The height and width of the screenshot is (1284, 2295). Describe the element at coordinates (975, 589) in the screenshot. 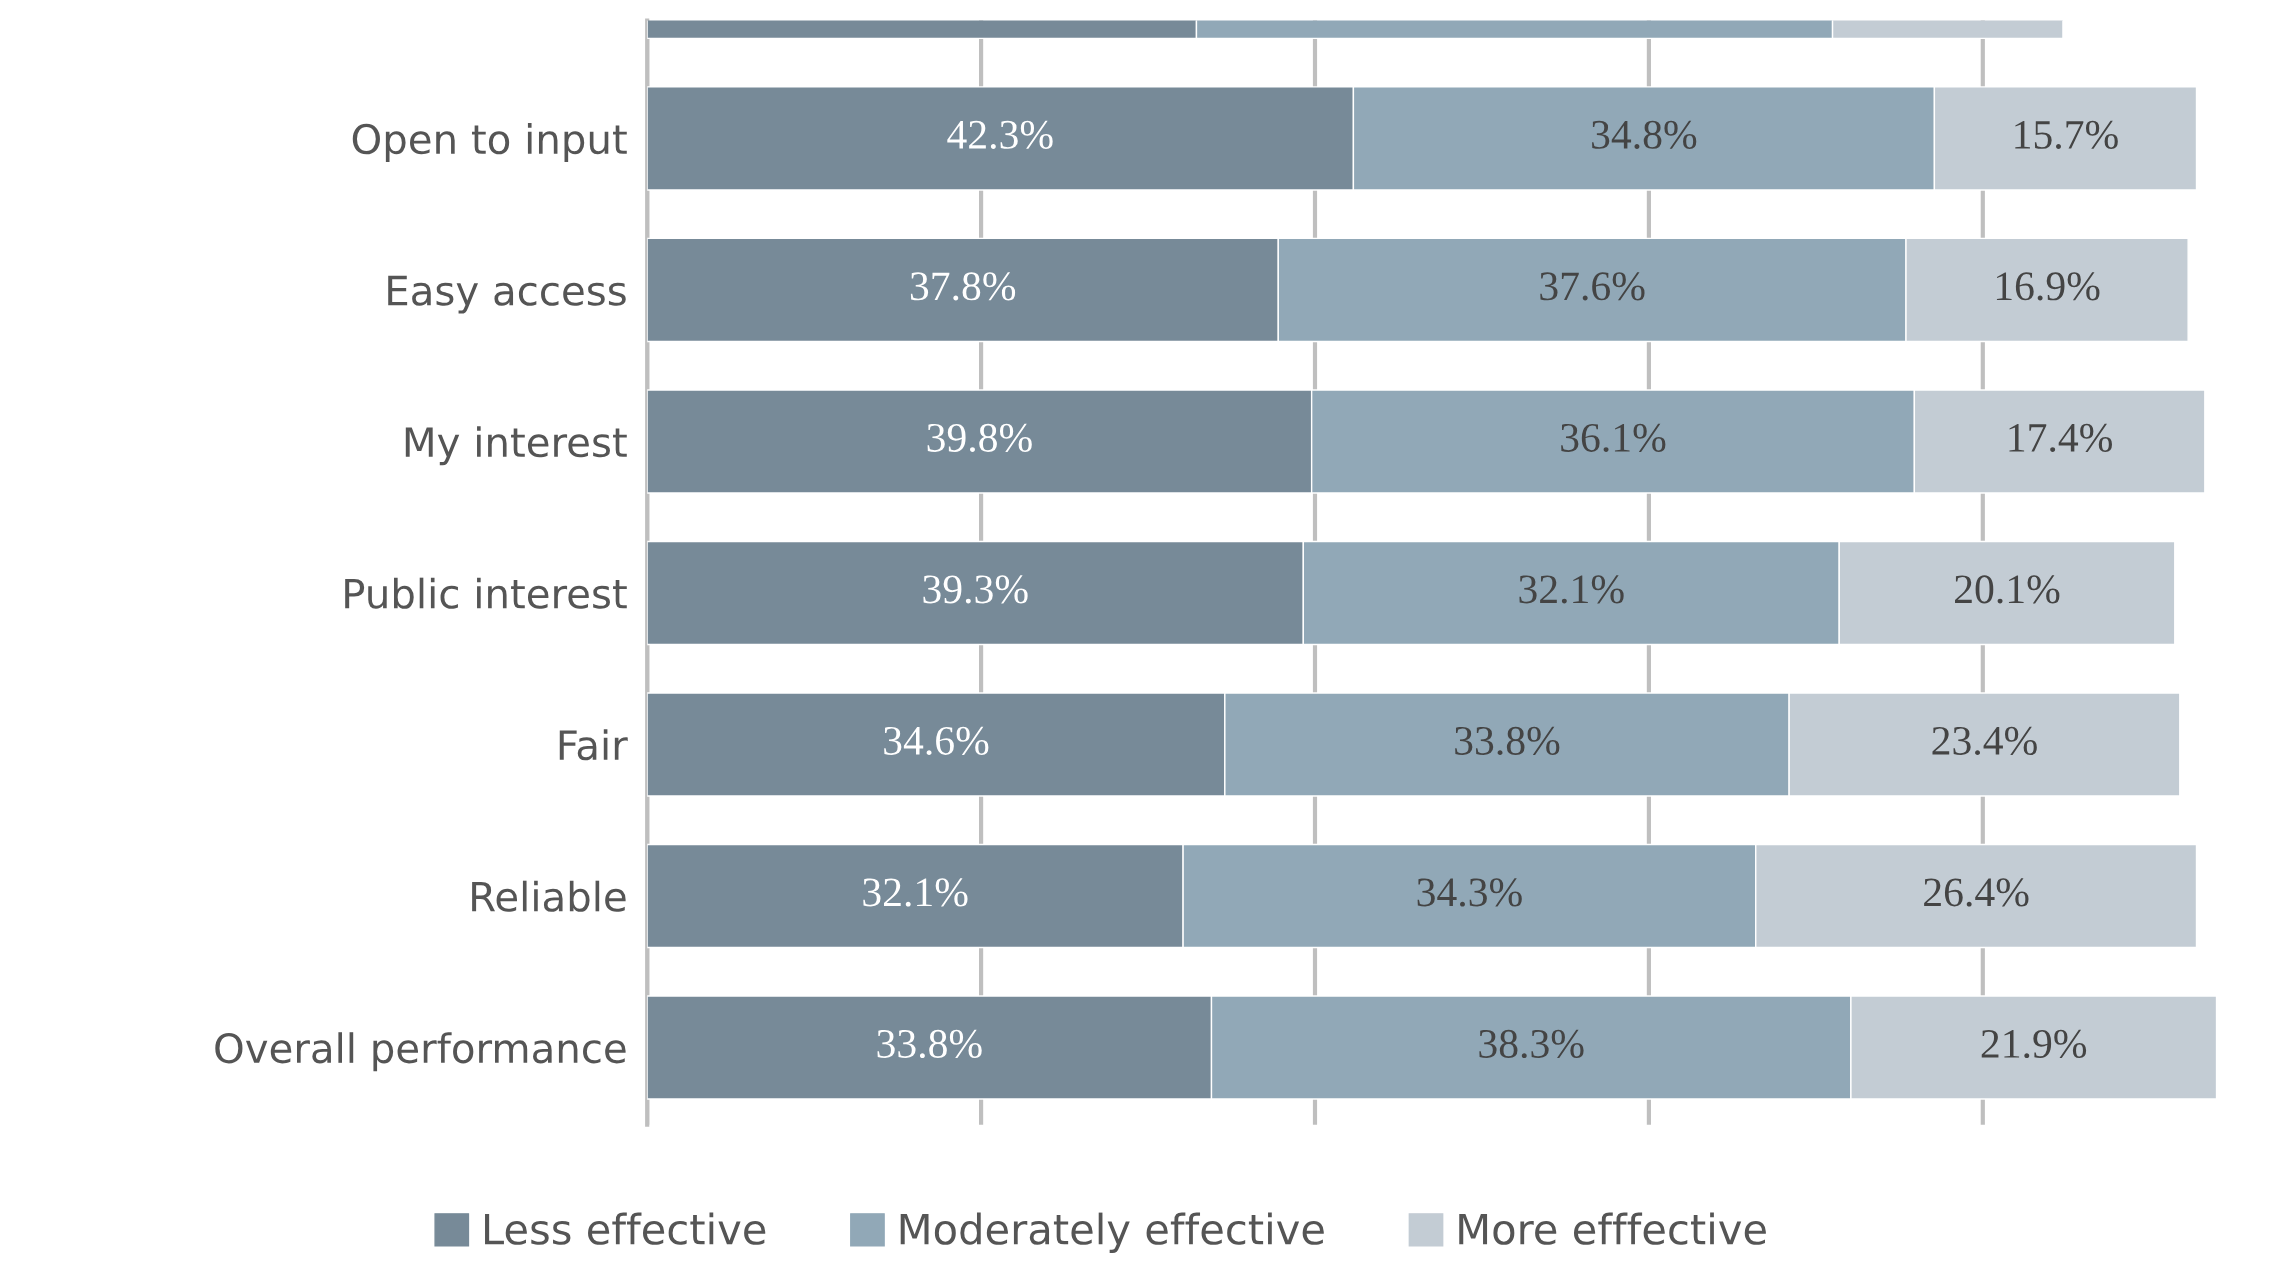

I see `data-label: 39.3%` at that location.